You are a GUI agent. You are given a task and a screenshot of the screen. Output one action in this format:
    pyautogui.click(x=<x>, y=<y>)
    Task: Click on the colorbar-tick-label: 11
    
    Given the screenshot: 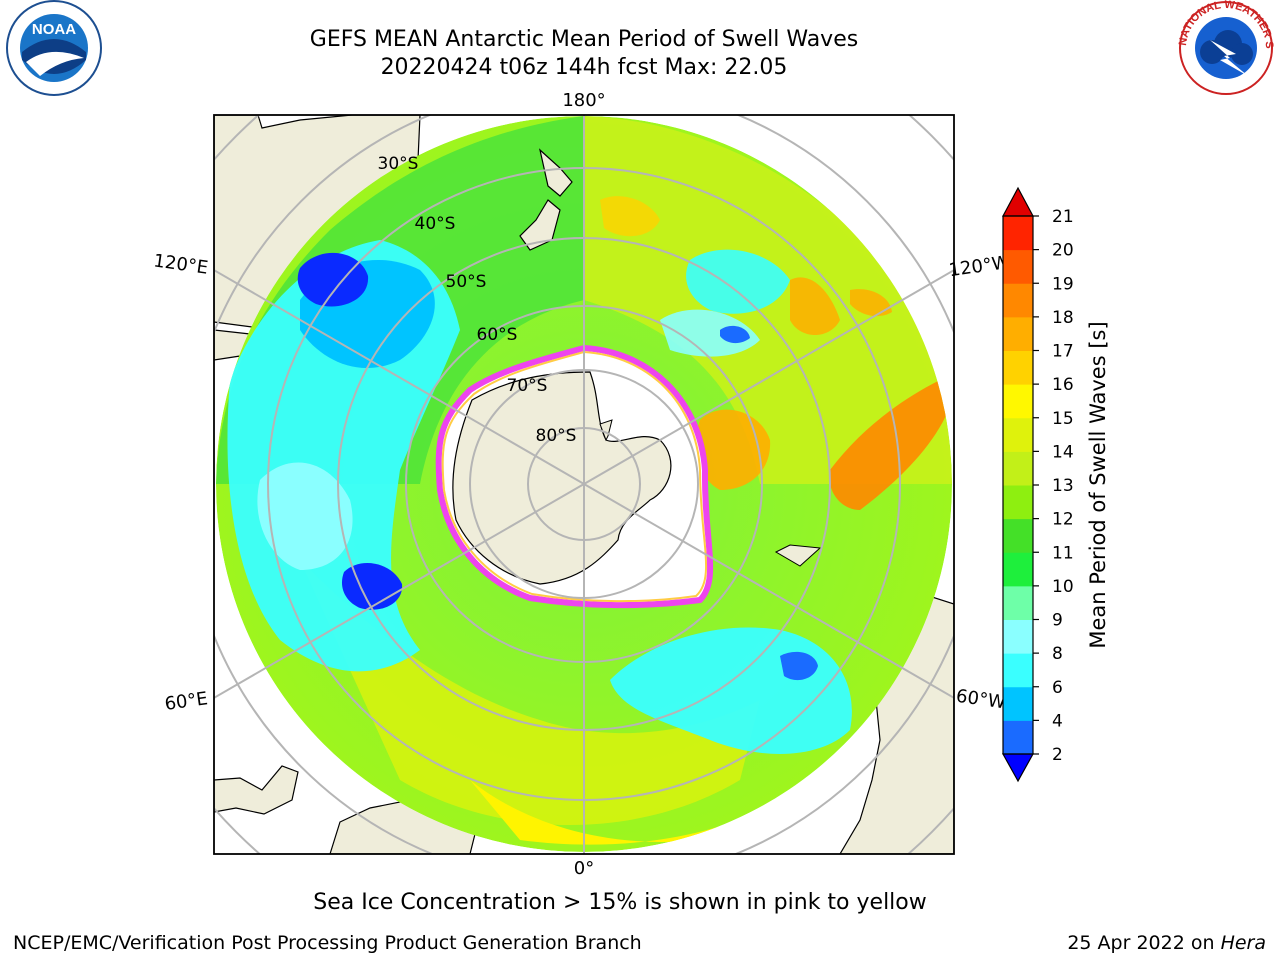 What is the action you would take?
    pyautogui.click(x=1063, y=553)
    